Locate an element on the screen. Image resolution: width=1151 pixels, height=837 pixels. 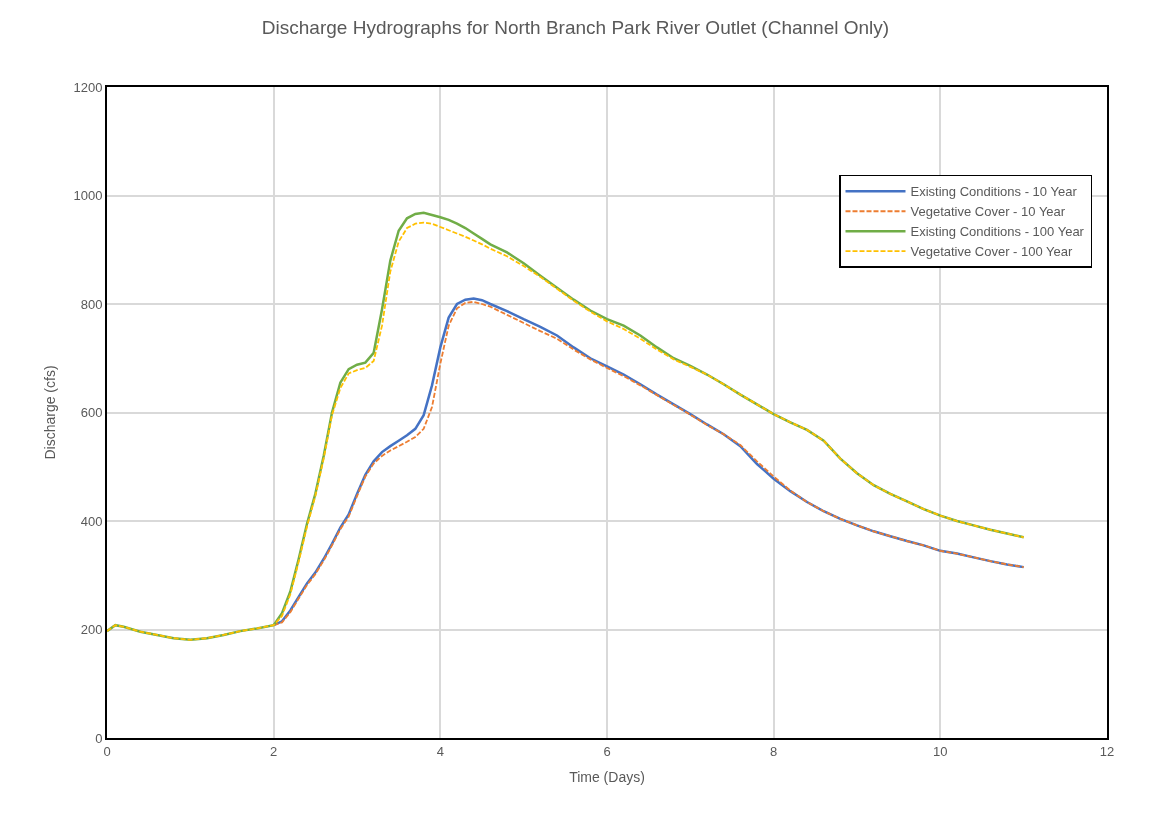
legend-label: Existing Conditions - 10 Year is located at coordinates (994, 192).